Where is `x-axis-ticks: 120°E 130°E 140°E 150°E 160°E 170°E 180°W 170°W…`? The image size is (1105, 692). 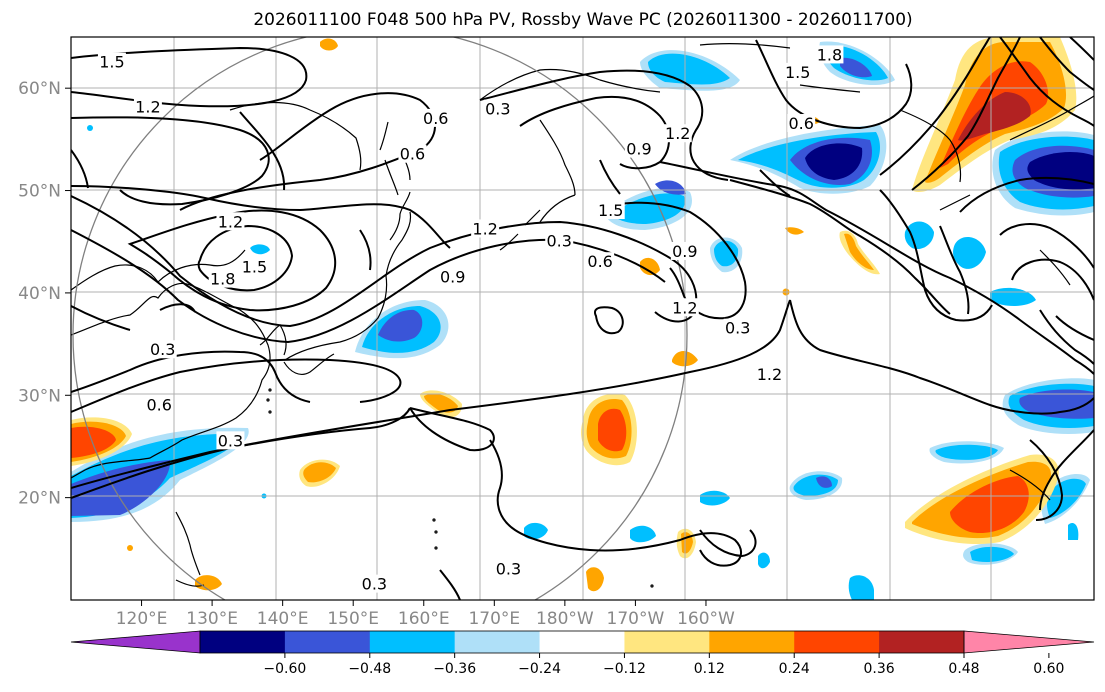 x-axis-ticks: 120°E 130°E 140°E 150°E 160°E 170°E 180°W 170°W… is located at coordinates (425, 614).